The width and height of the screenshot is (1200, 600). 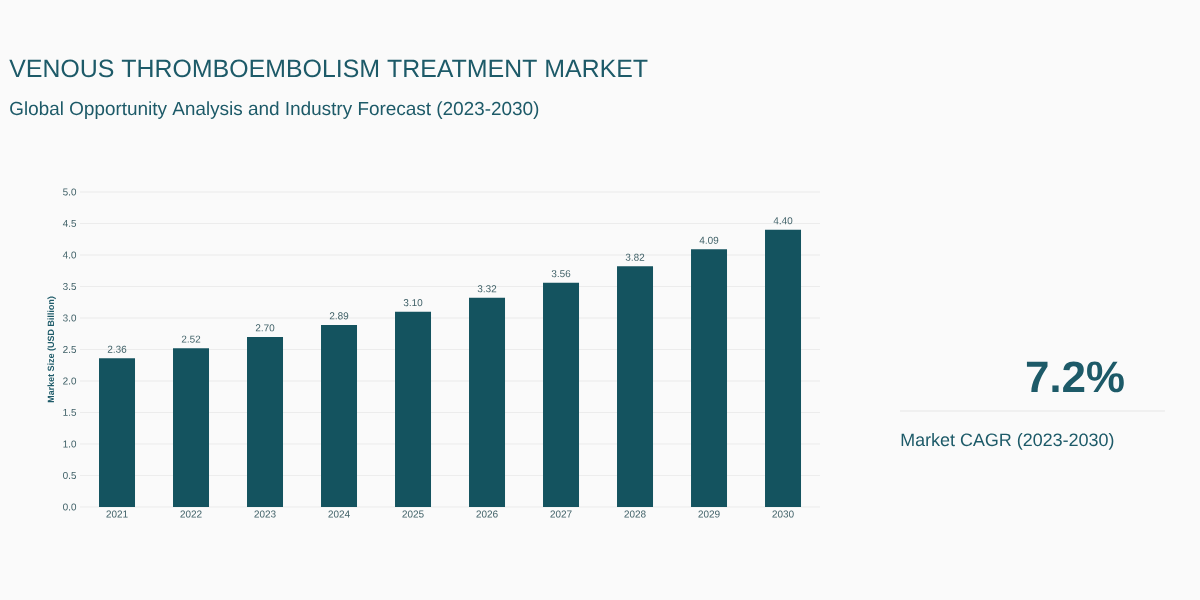 I want to click on chart-subtitle: Global Opportunity Analysis and Industry Forecast (2023-2030), so click(x=274, y=110).